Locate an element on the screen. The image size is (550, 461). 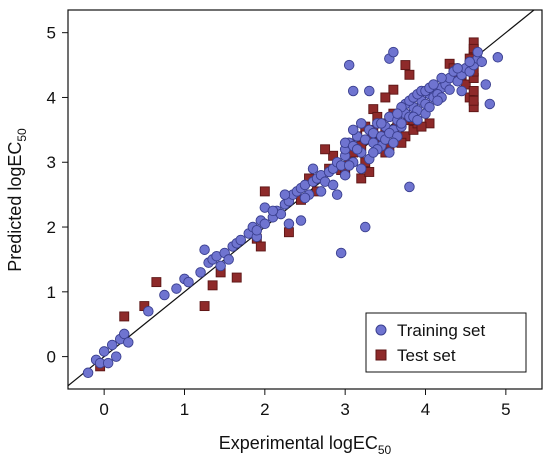
legend-marker-training is located at coordinates (381, 330).